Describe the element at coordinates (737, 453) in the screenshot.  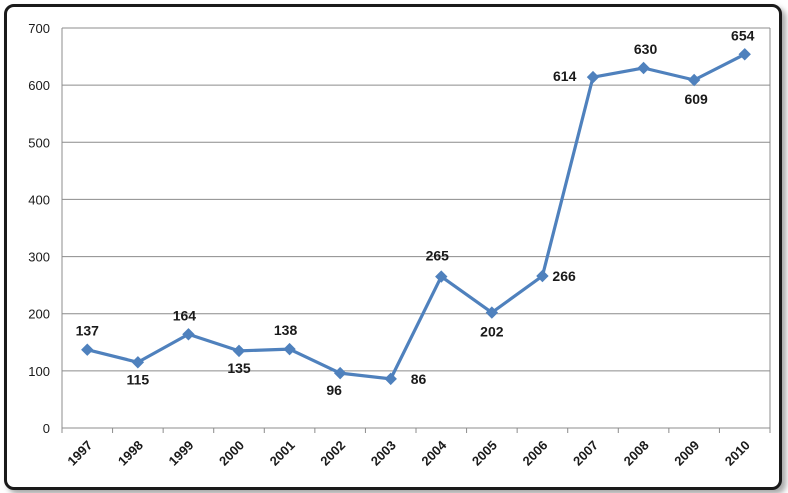
I see `x-tick-label-2010: 2010` at that location.